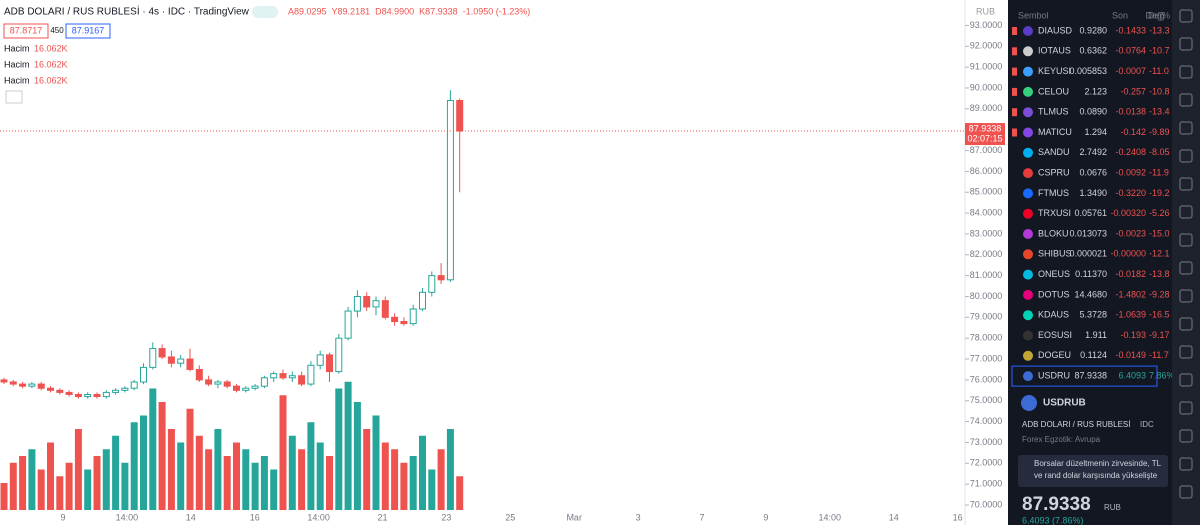 Image resolution: width=1200 pixels, height=530 pixels. What do you see at coordinates (1095, 132) in the screenshot?
I see `row-last: 1.294` at bounding box center [1095, 132].